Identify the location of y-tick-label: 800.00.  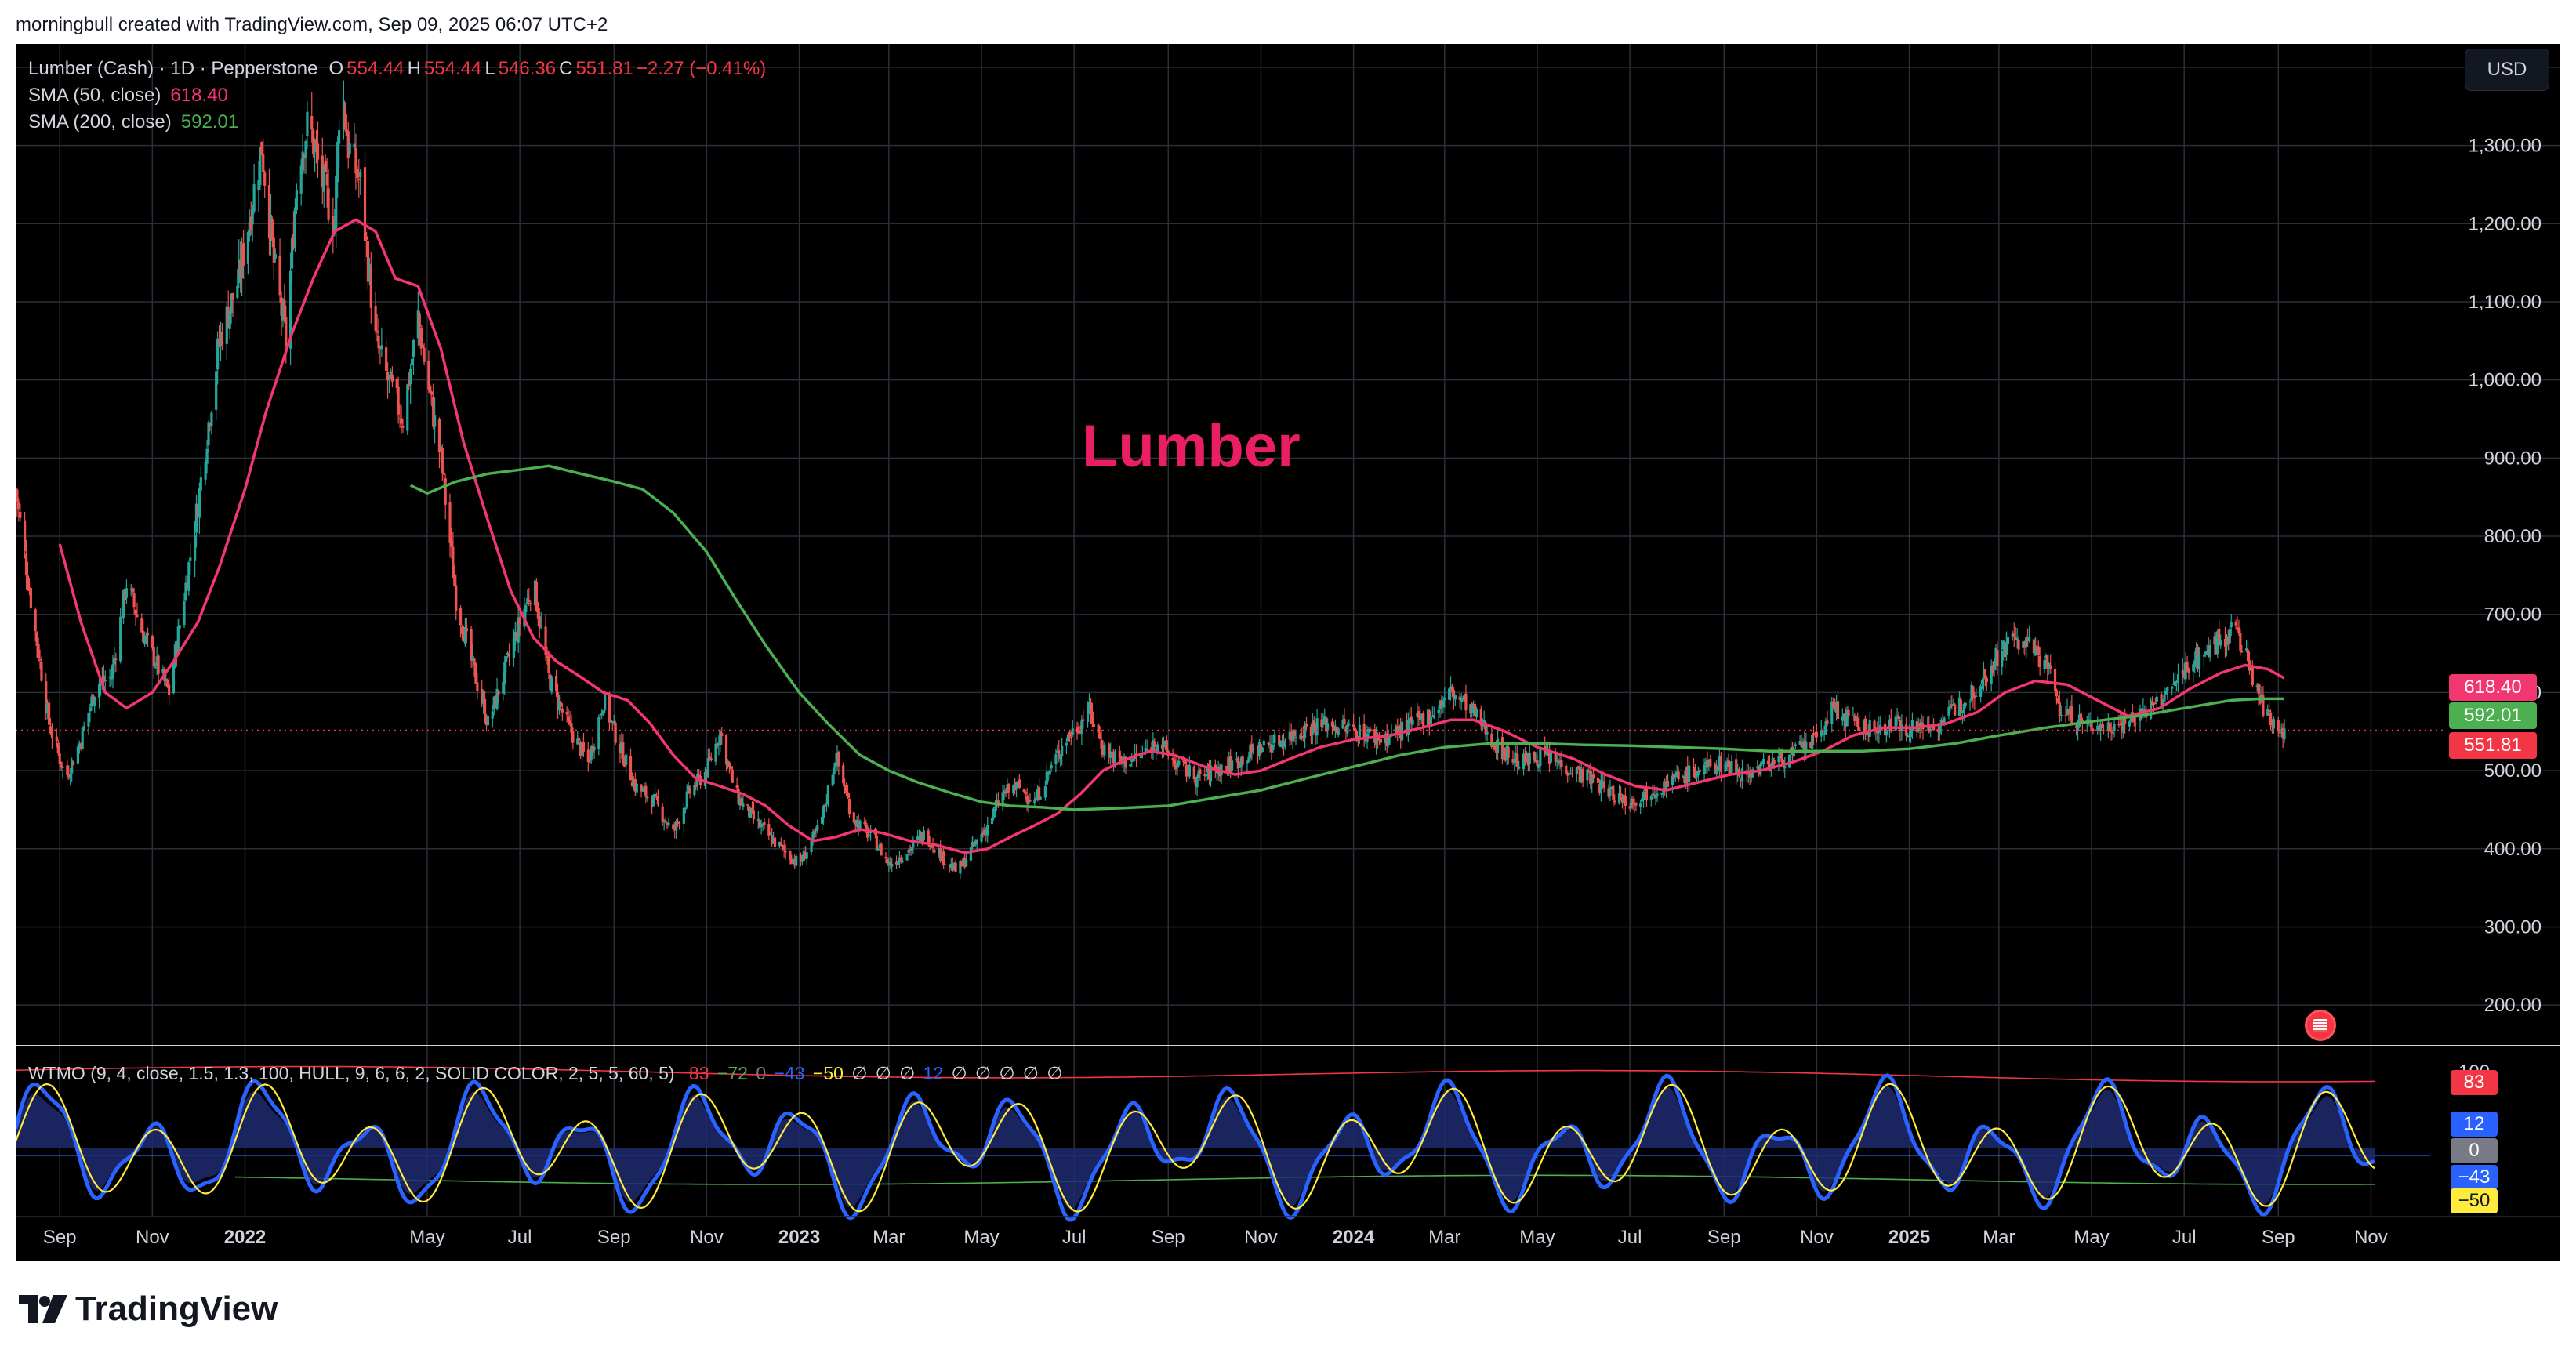
(2513, 536).